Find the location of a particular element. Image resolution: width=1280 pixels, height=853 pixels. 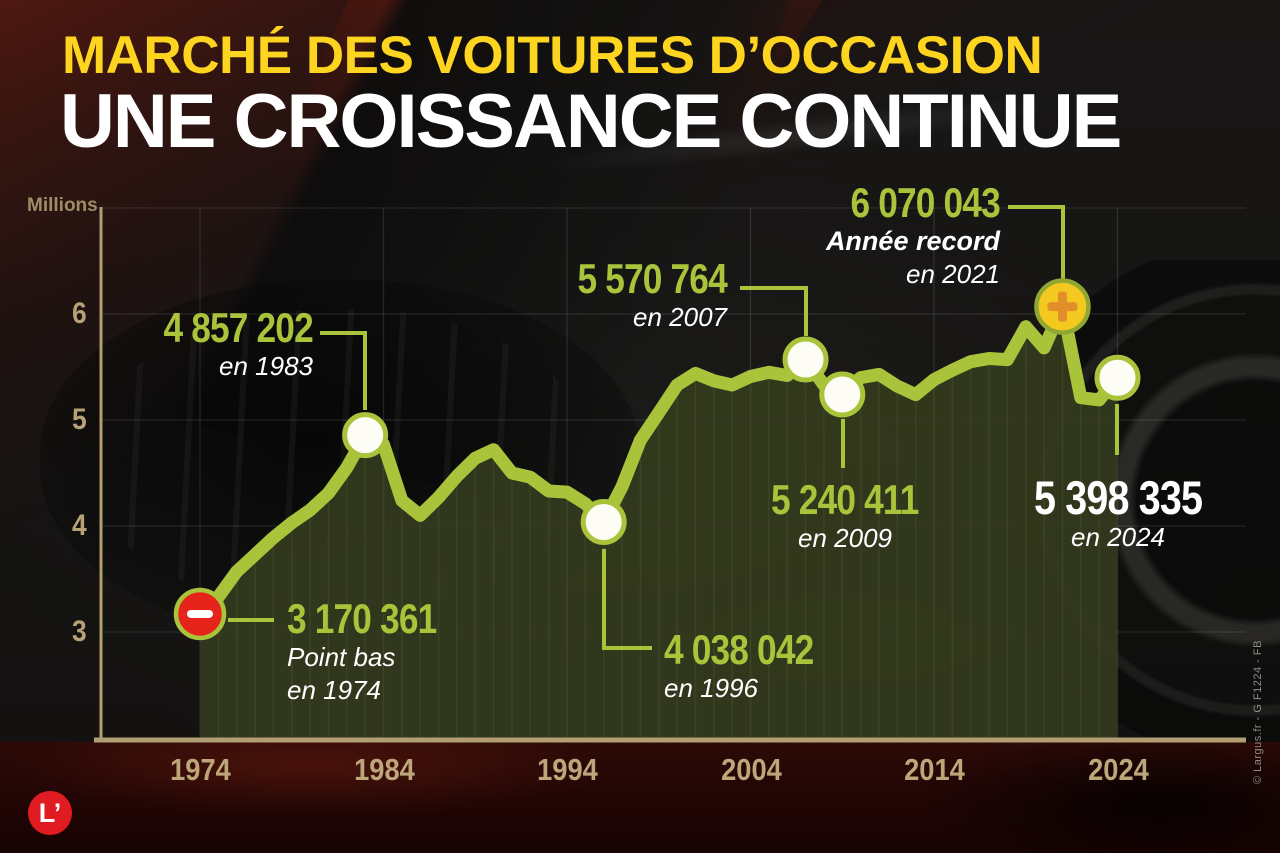

x-tick-2024: 2024 is located at coordinates (1118, 769).